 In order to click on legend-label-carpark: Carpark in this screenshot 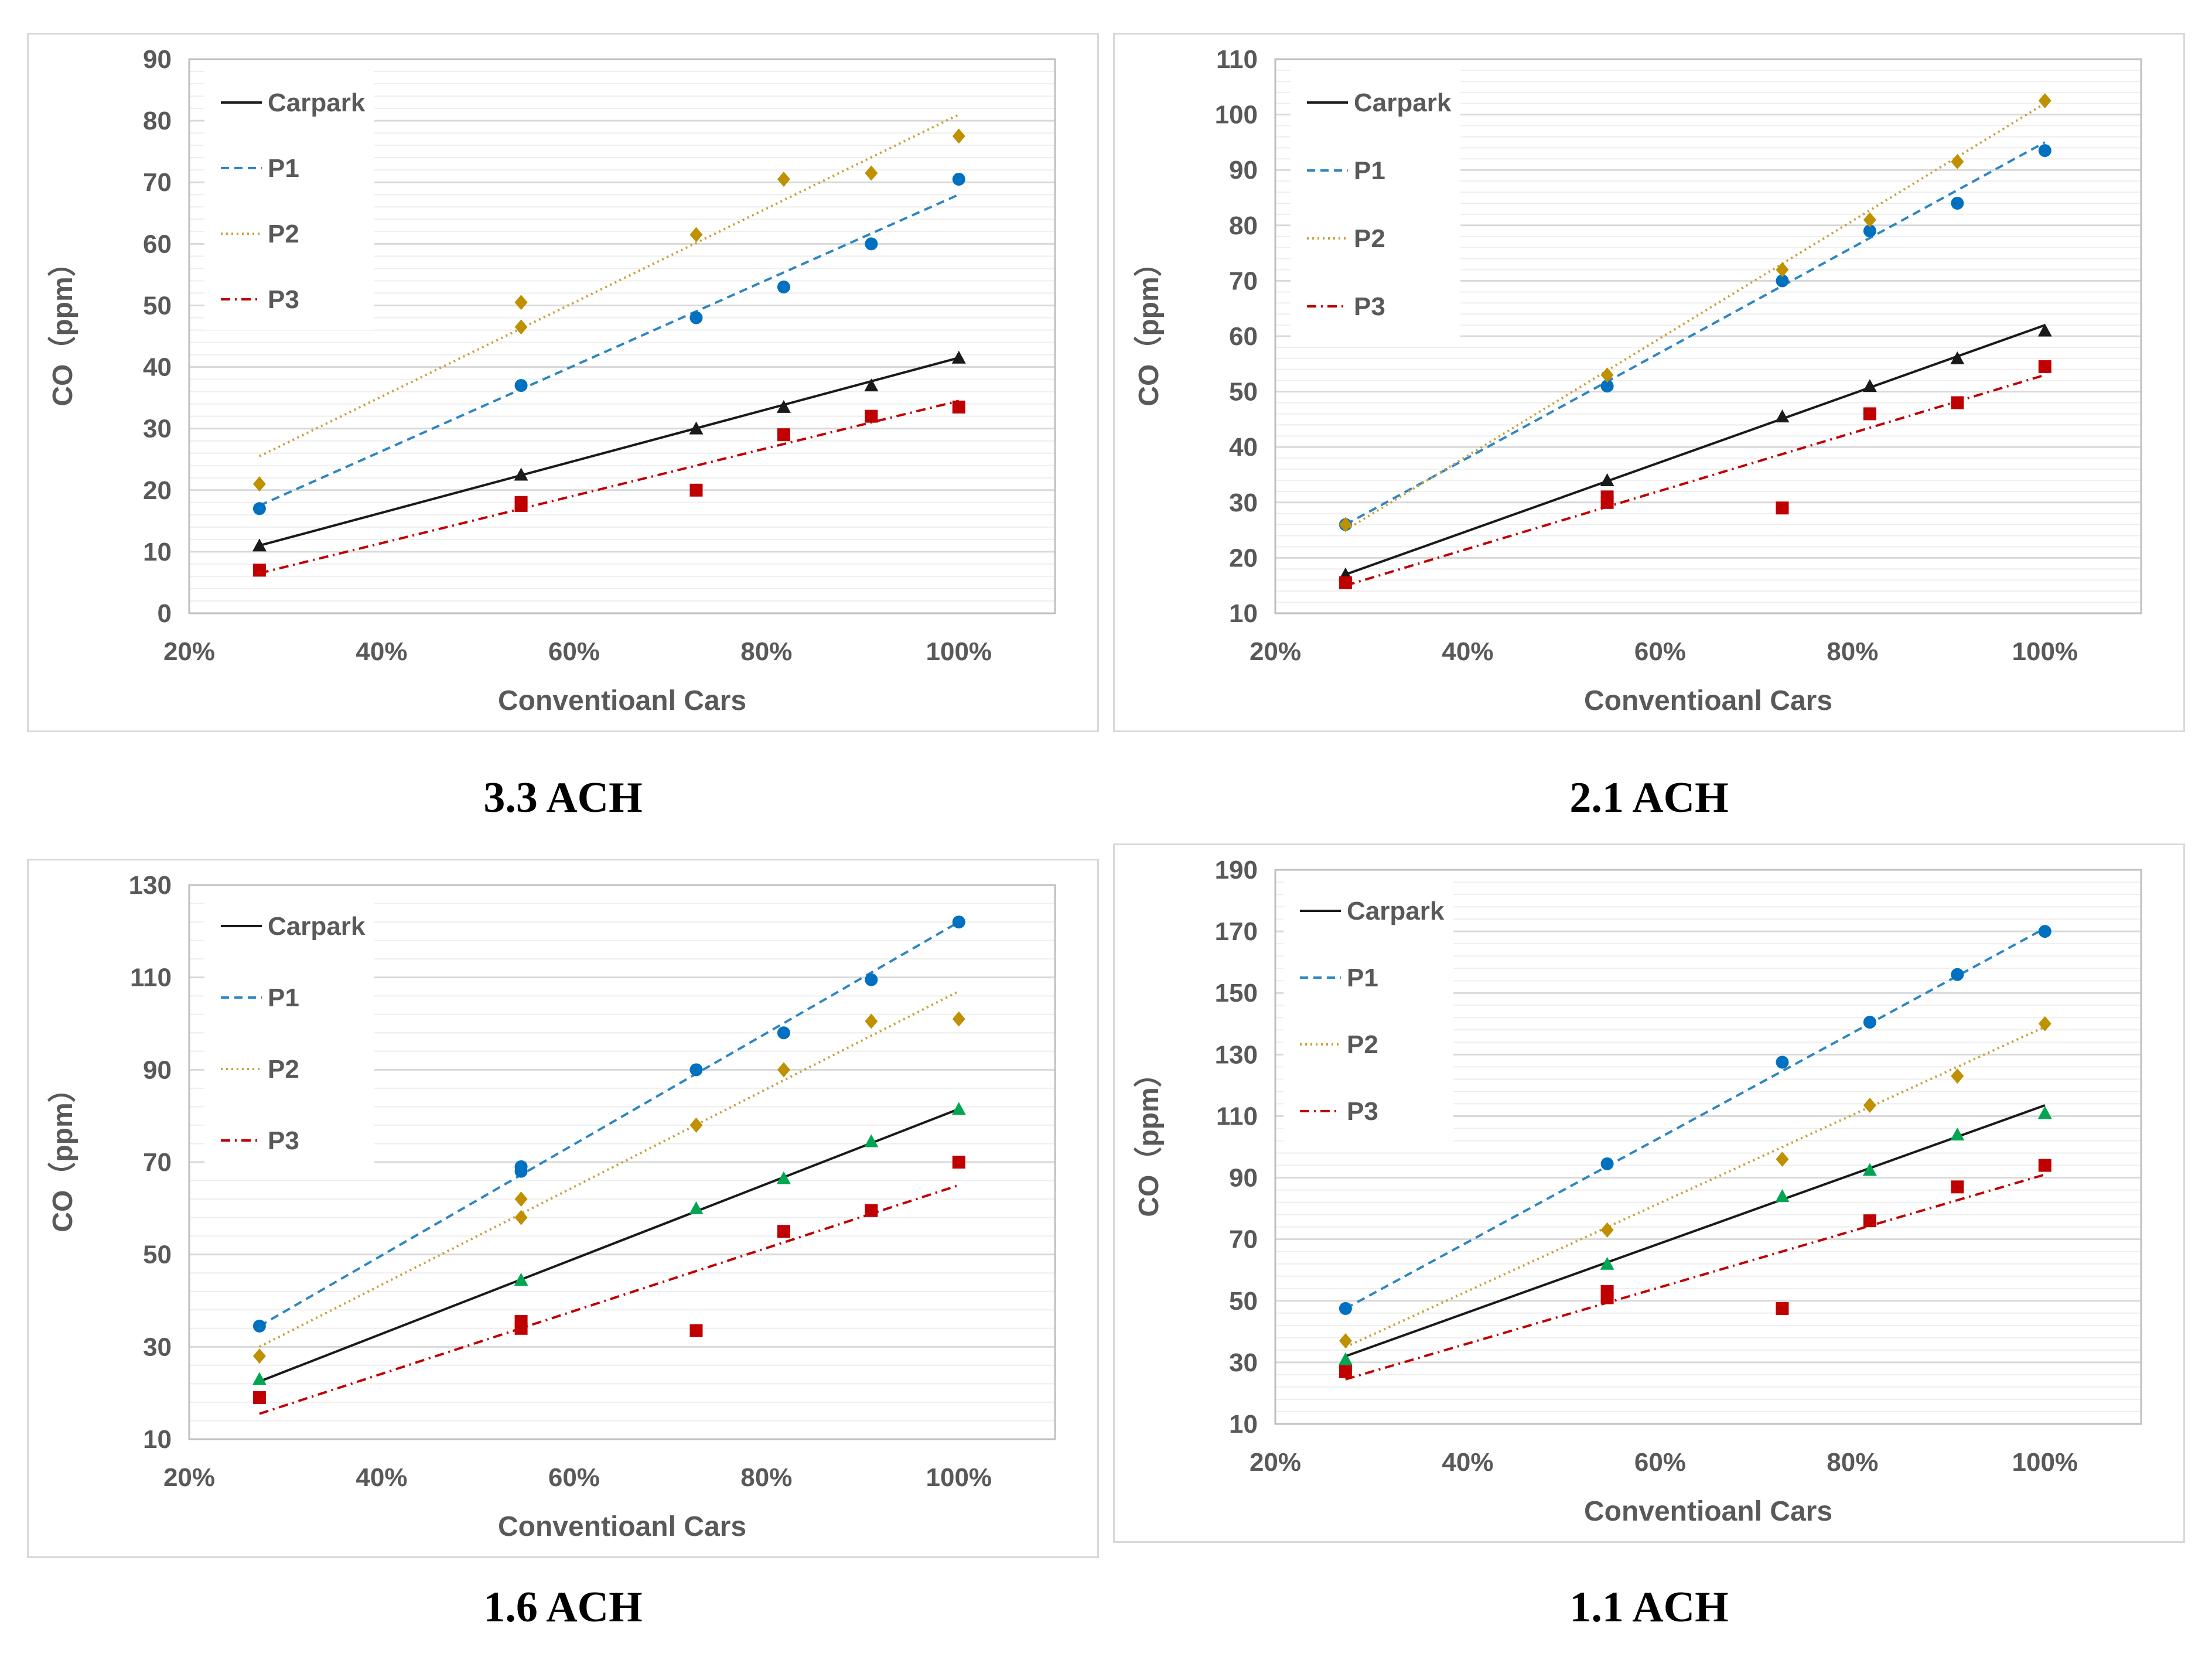, I will do `click(1403, 102)`.